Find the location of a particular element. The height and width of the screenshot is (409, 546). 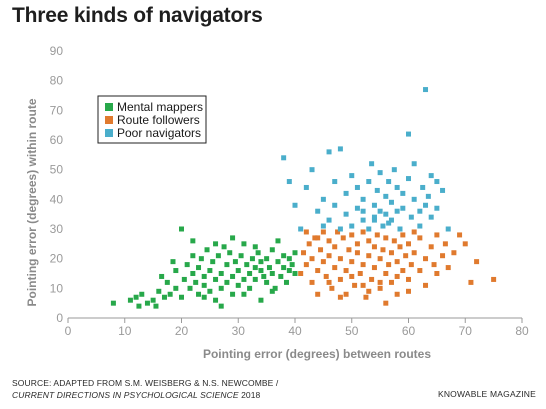

publisher-brand: KNOWABLE MAGAZINE is located at coordinates (486, 394).